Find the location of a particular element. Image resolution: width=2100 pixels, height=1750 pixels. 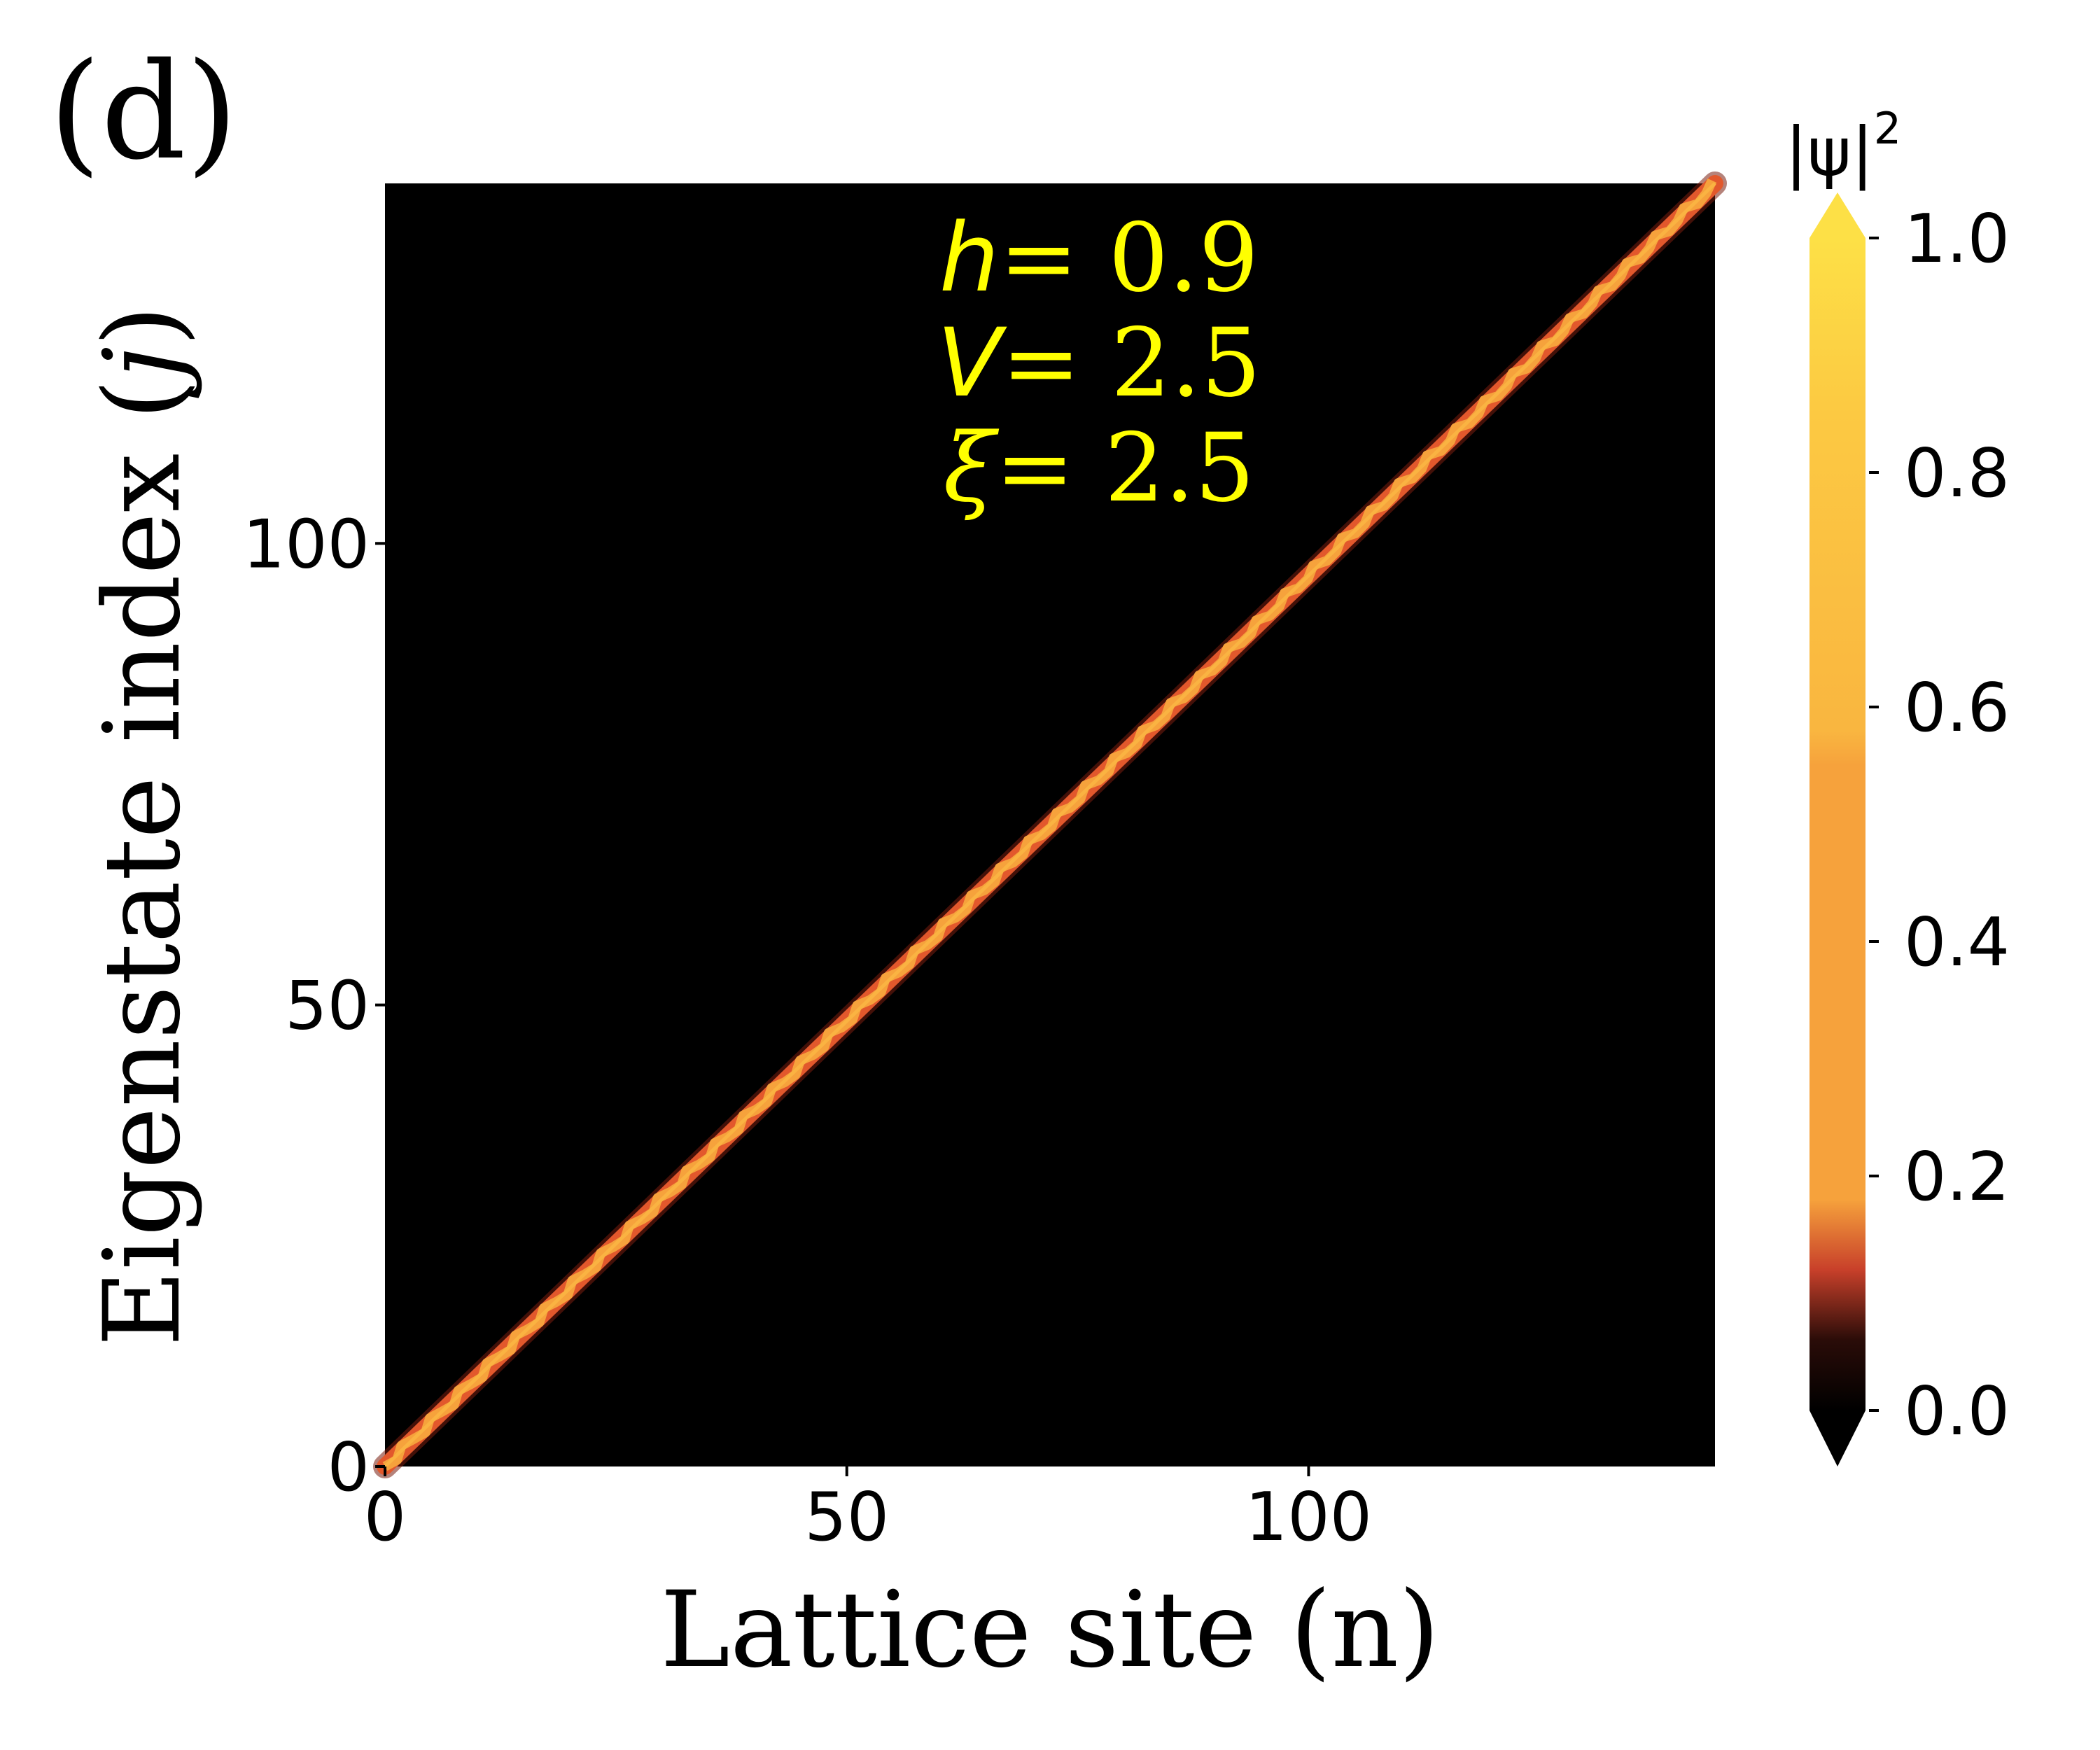

panel-label: (d) is located at coordinates (143, 111).